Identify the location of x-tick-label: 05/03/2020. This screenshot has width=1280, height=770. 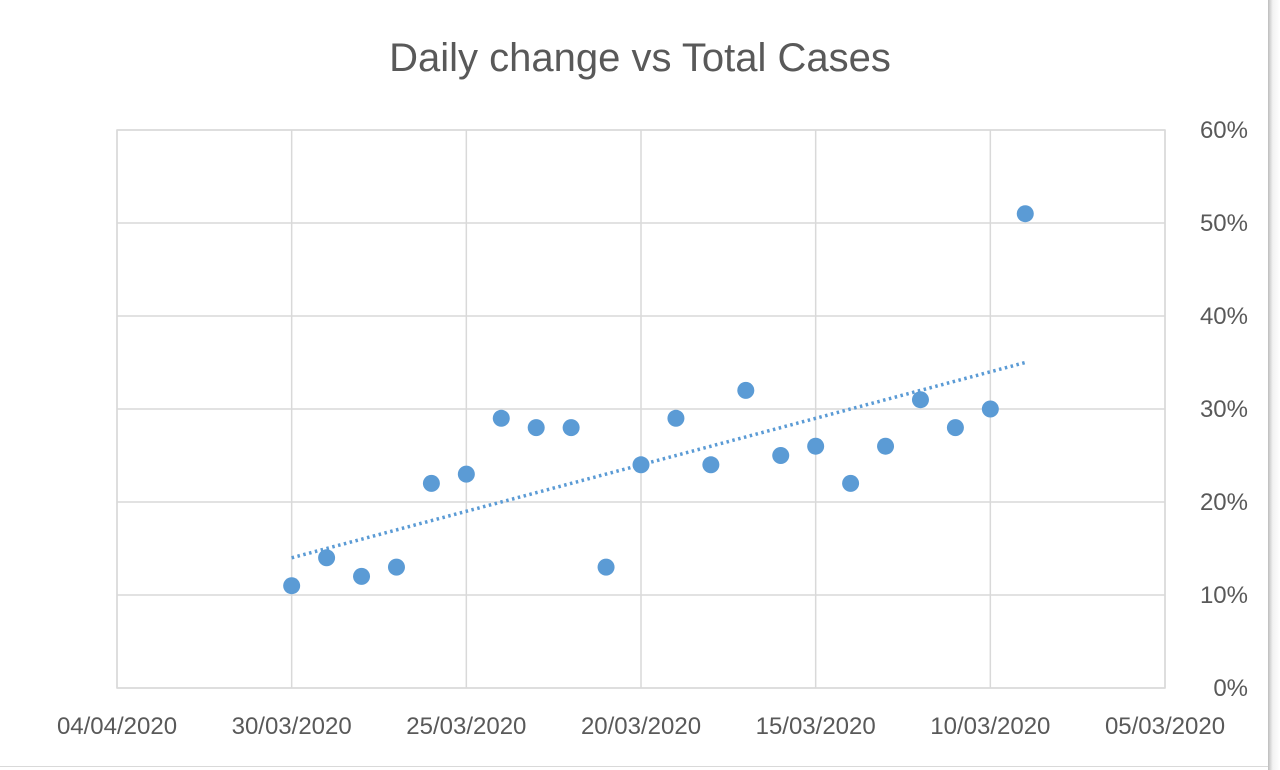
(1165, 726).